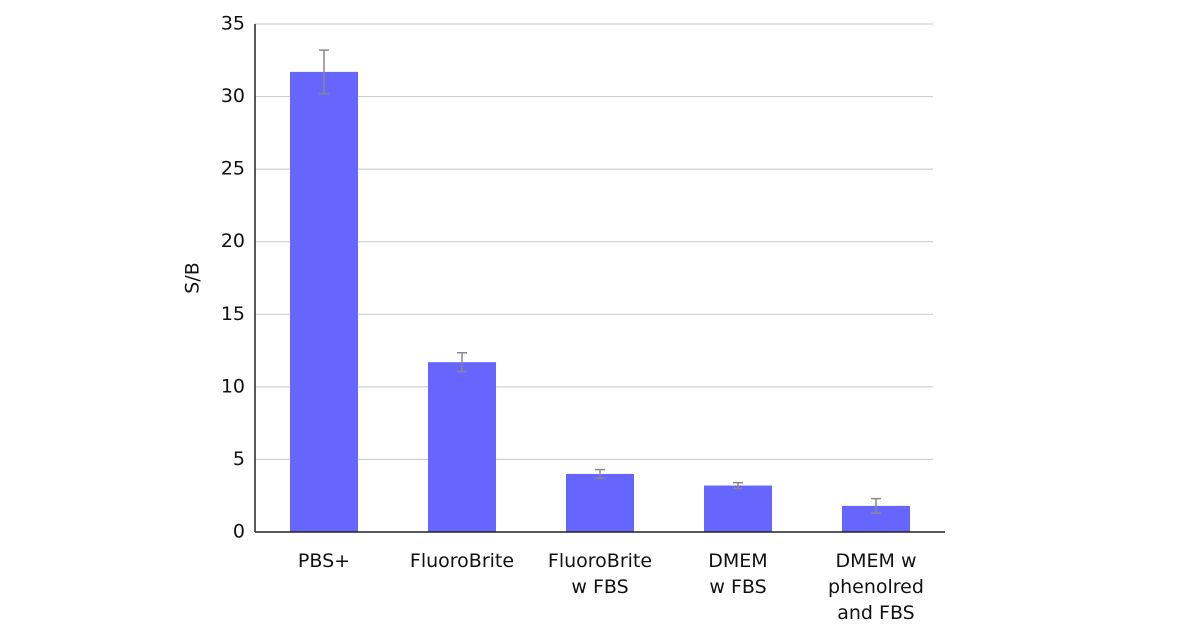 The width and height of the screenshot is (1200, 630). What do you see at coordinates (462, 561) in the screenshot?
I see `x-tick-label: FluoroBrite` at bounding box center [462, 561].